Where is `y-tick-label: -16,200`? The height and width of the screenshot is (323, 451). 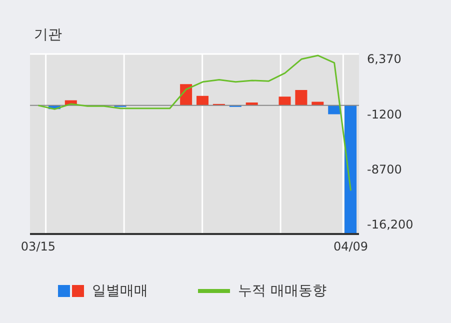 y-tick-label: -16,200 is located at coordinates (390, 225).